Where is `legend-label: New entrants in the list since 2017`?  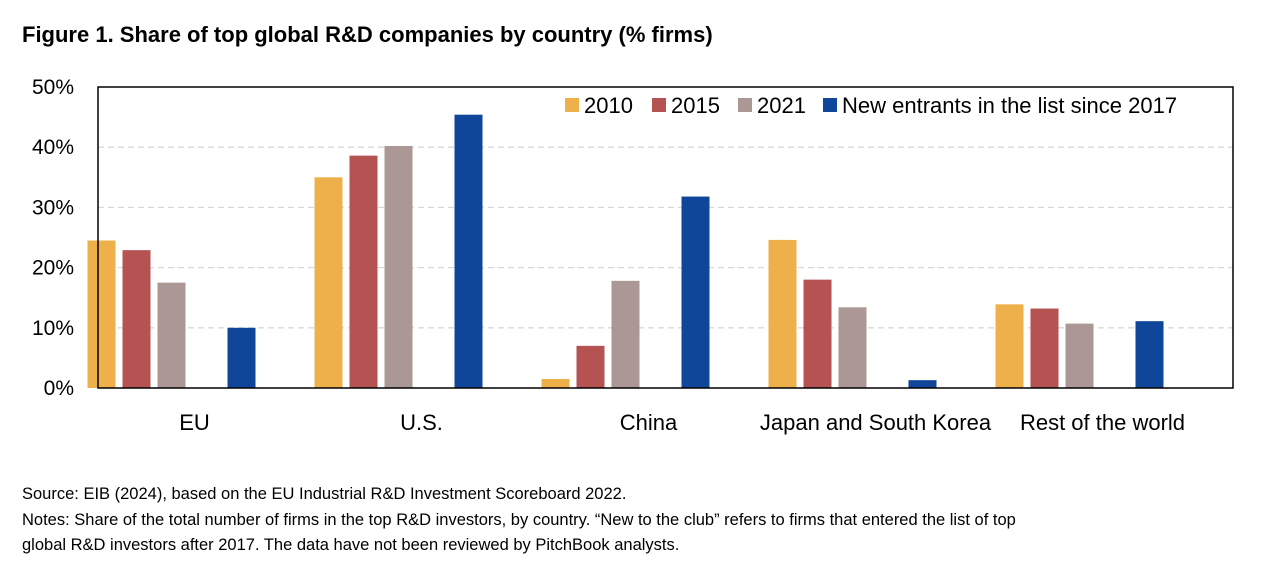
legend-label: New entrants in the list since 2017 is located at coordinates (1009, 105).